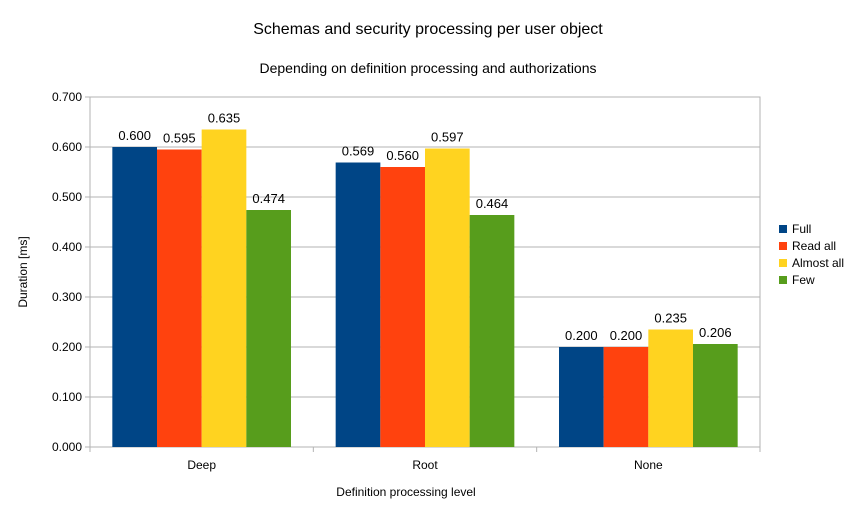 Image resolution: width=854 pixels, height=506 pixels. Describe the element at coordinates (447, 137) in the screenshot. I see `data-label: 0.597` at that location.